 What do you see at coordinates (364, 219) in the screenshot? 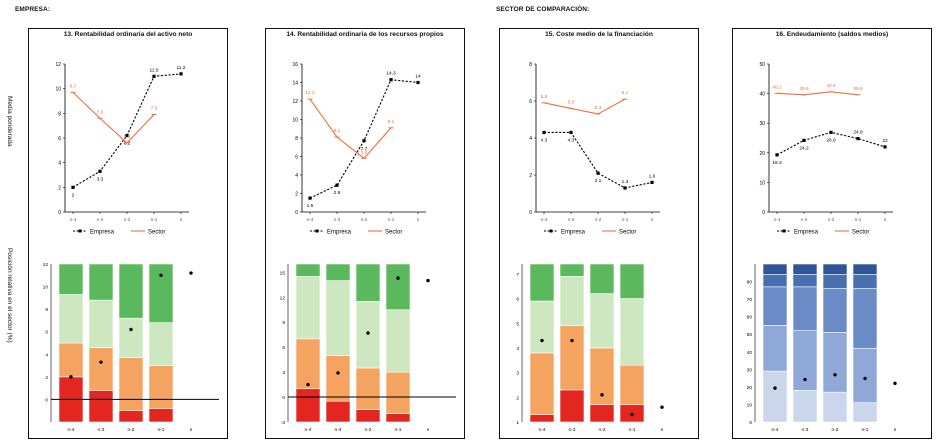
I see `x-tick-label: n-2` at bounding box center [364, 219].